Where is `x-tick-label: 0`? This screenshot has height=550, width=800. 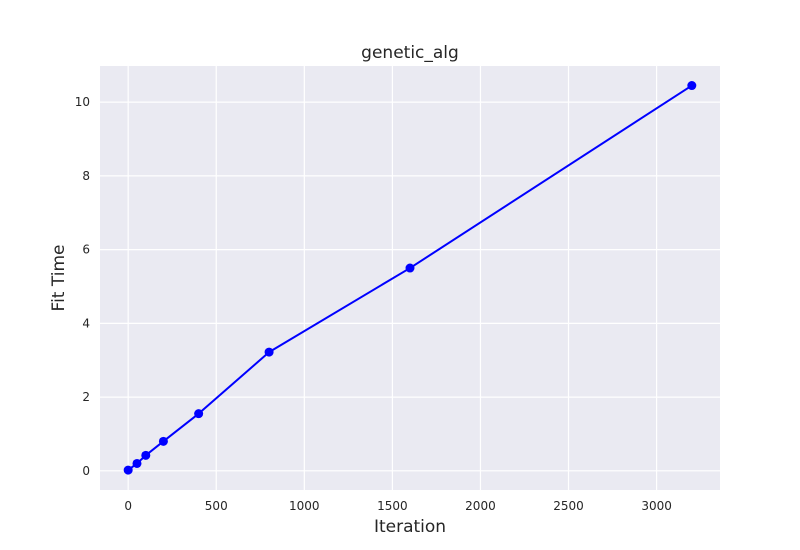 x-tick-label: 0 is located at coordinates (128, 506).